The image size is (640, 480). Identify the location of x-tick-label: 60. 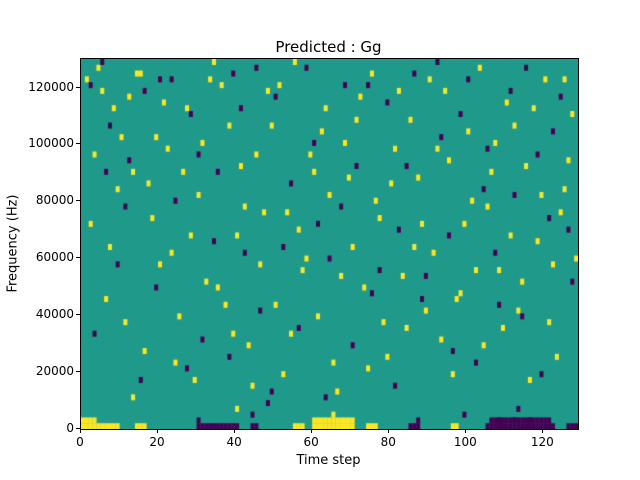
(311, 442).